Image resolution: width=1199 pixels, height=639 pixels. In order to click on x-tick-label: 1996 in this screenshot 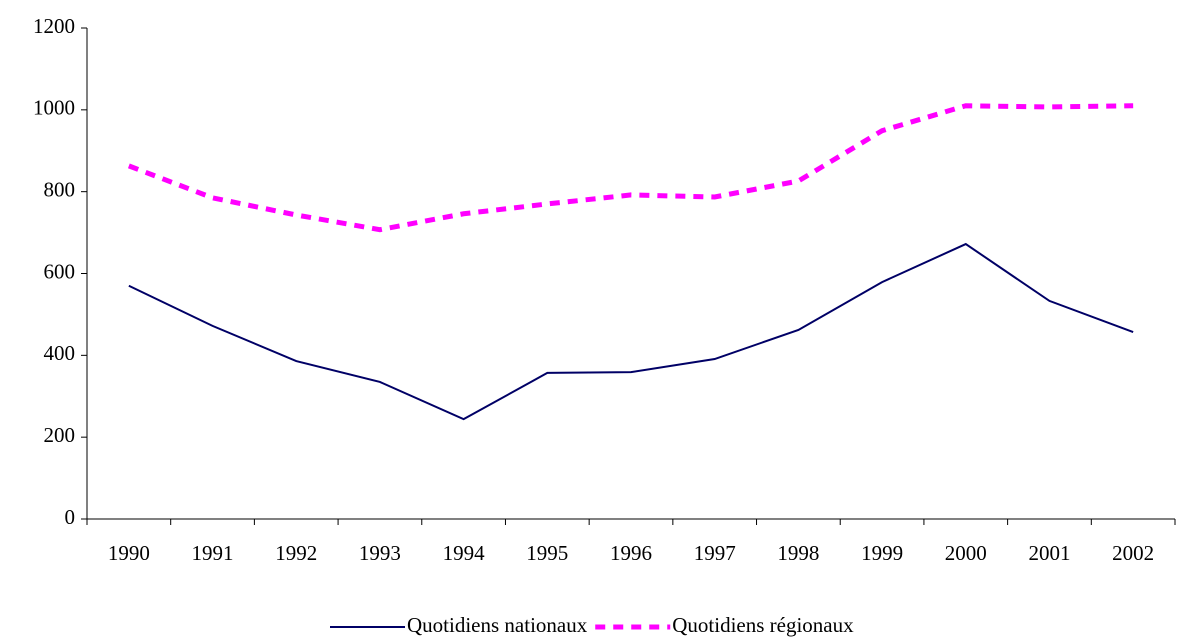, I will do `click(631, 553)`.